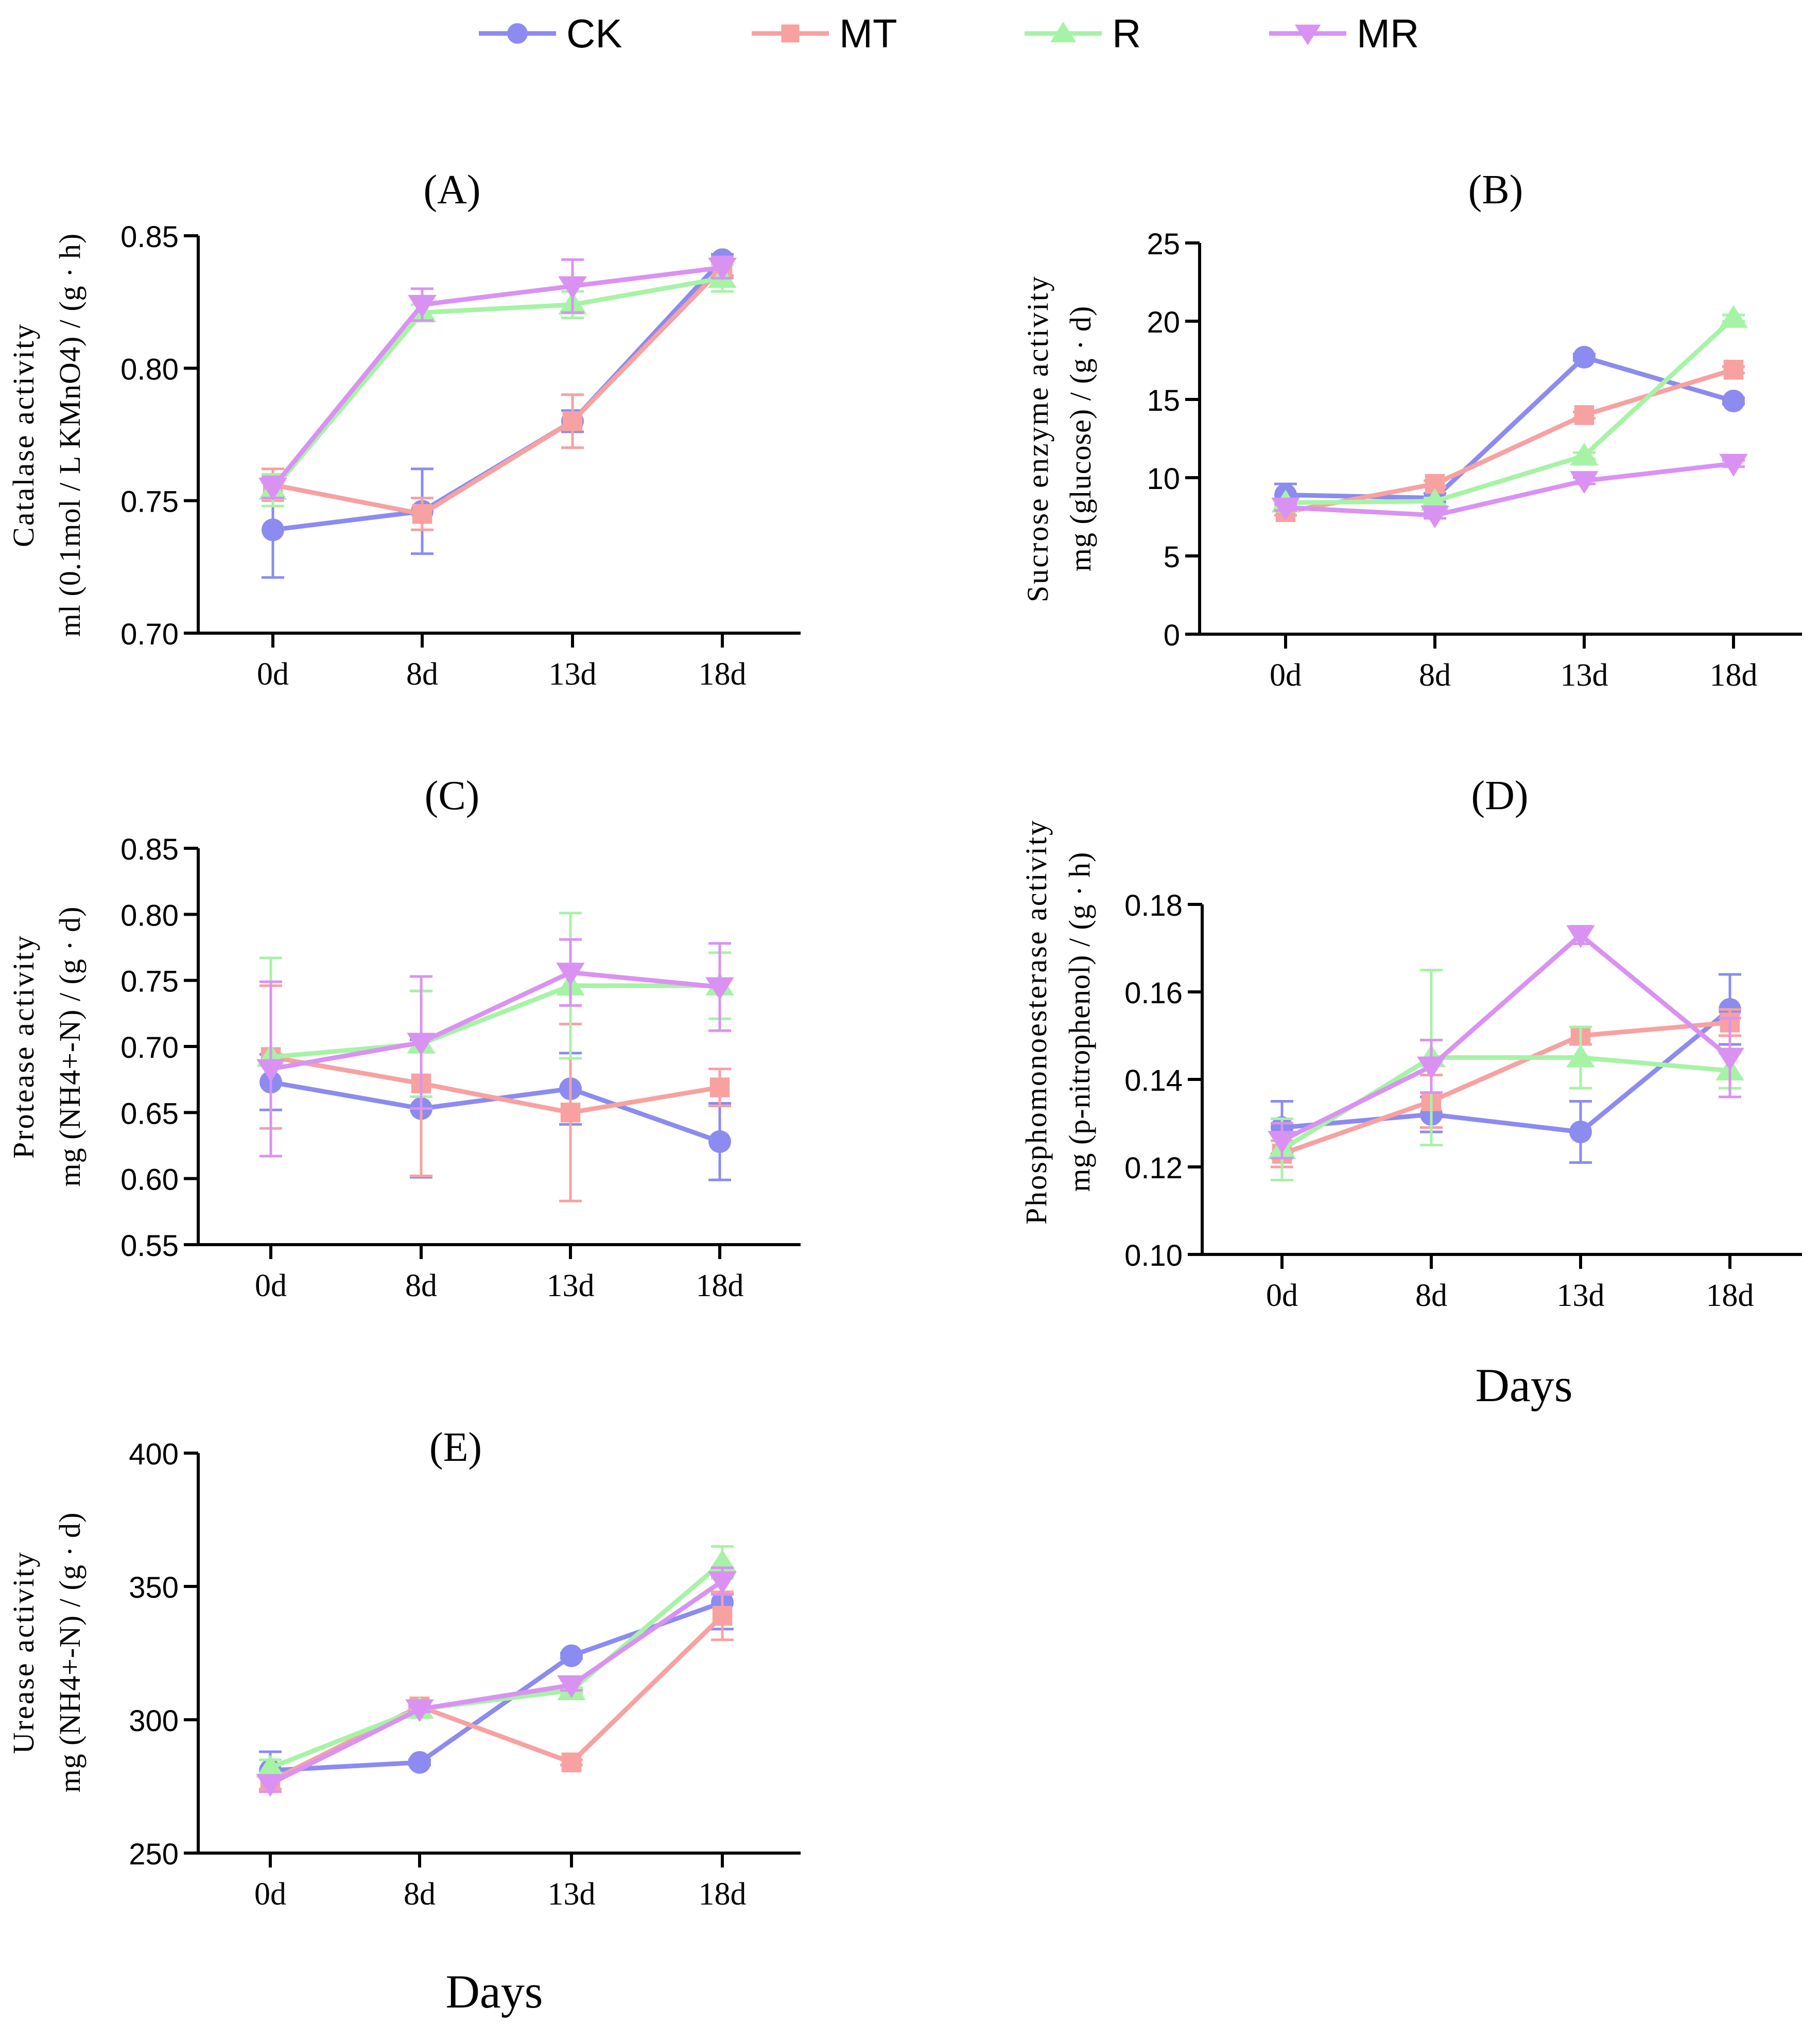 Image resolution: width=1820 pixels, height=2025 pixels. I want to click on y-axis-label: Protease activity, so click(23, 1046).